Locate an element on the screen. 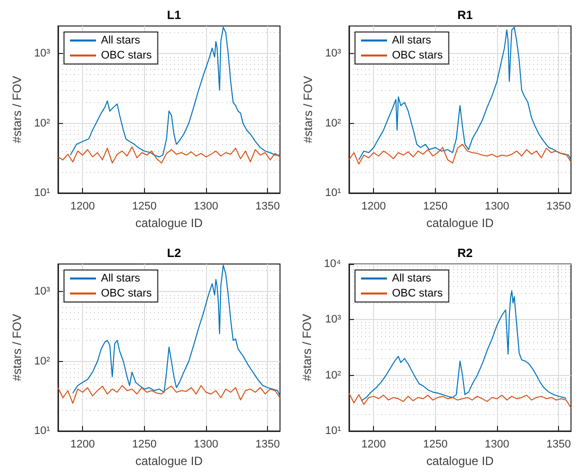  chart-title: R1 is located at coordinates (465, 15).